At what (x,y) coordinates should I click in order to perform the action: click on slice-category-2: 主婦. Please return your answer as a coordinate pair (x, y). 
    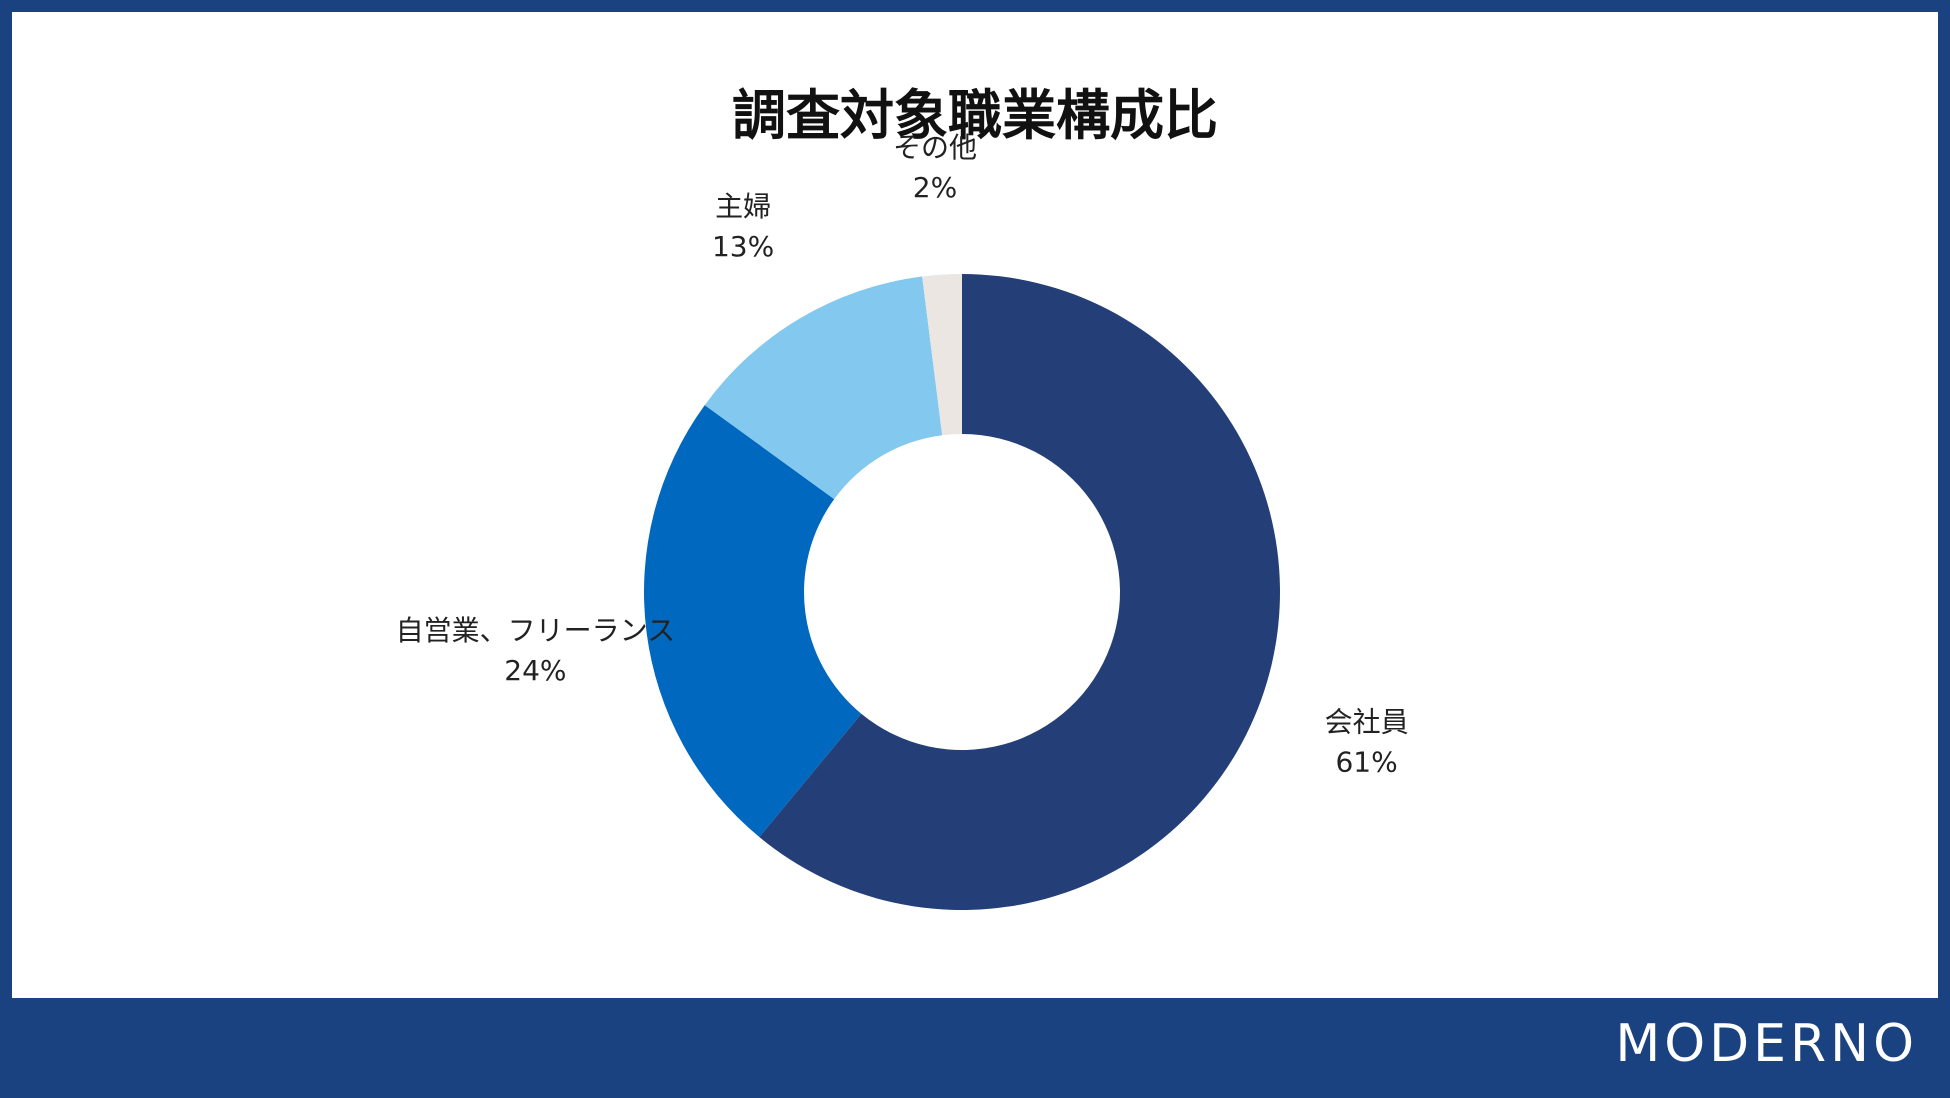
    Looking at the image, I should click on (743, 206).